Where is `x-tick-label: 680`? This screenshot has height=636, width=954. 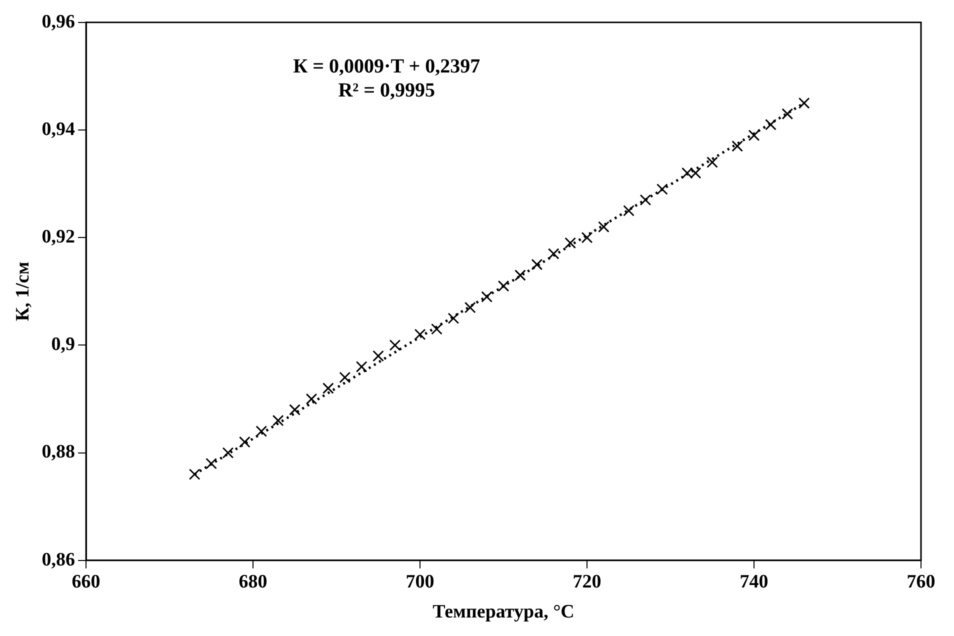
x-tick-label: 680 is located at coordinates (253, 582).